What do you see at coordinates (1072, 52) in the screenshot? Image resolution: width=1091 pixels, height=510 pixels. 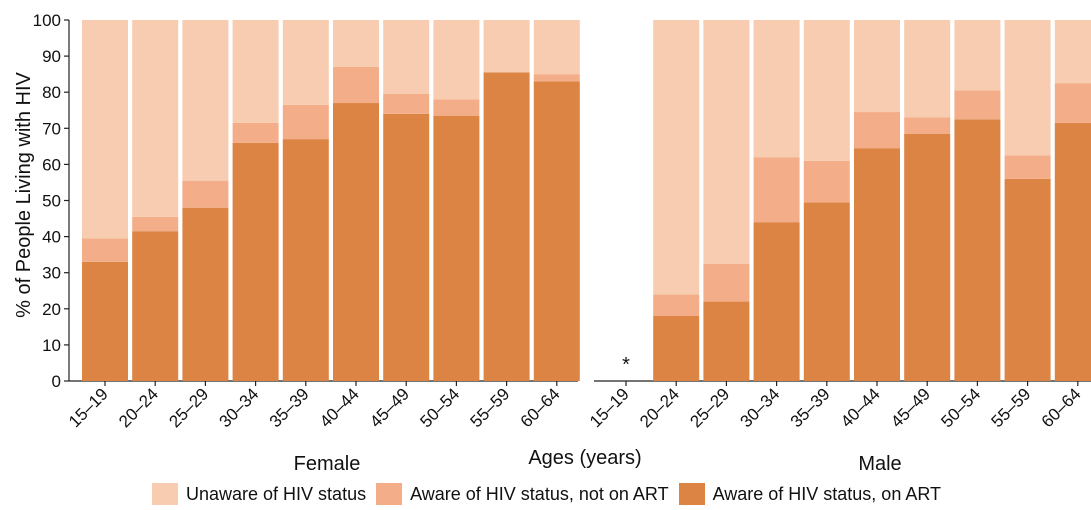 I see `male-bar-60-64-unaware-of-hiv-status` at bounding box center [1072, 52].